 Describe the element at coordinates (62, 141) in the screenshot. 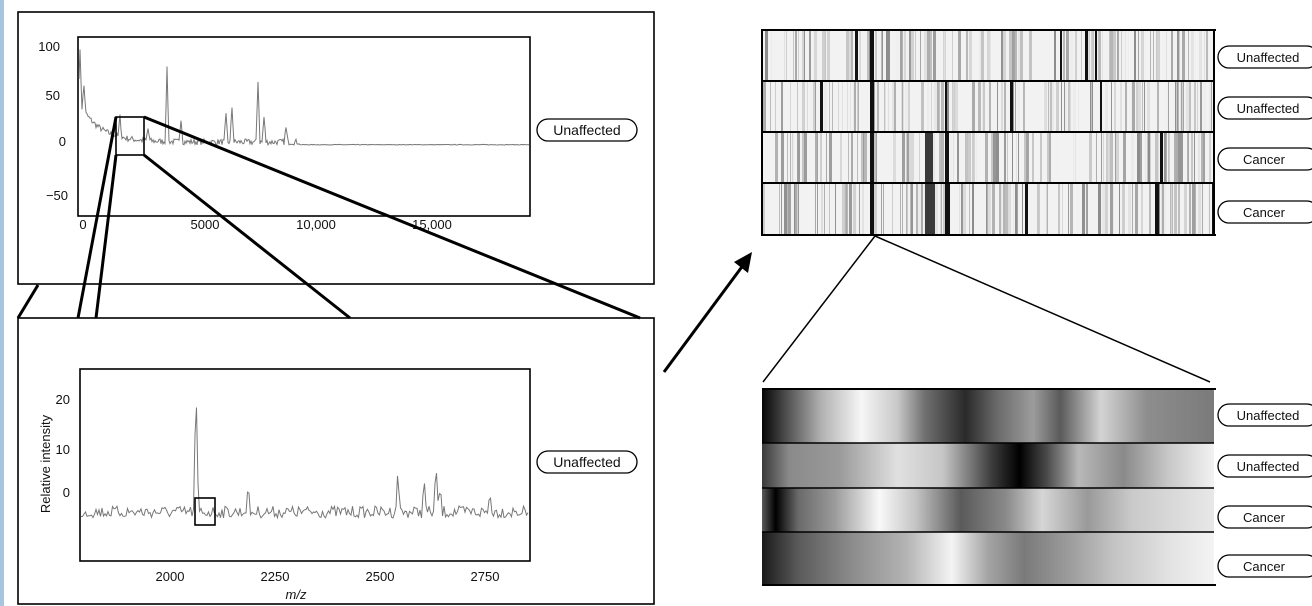

I see `panel-a-y-tick: 0` at that location.